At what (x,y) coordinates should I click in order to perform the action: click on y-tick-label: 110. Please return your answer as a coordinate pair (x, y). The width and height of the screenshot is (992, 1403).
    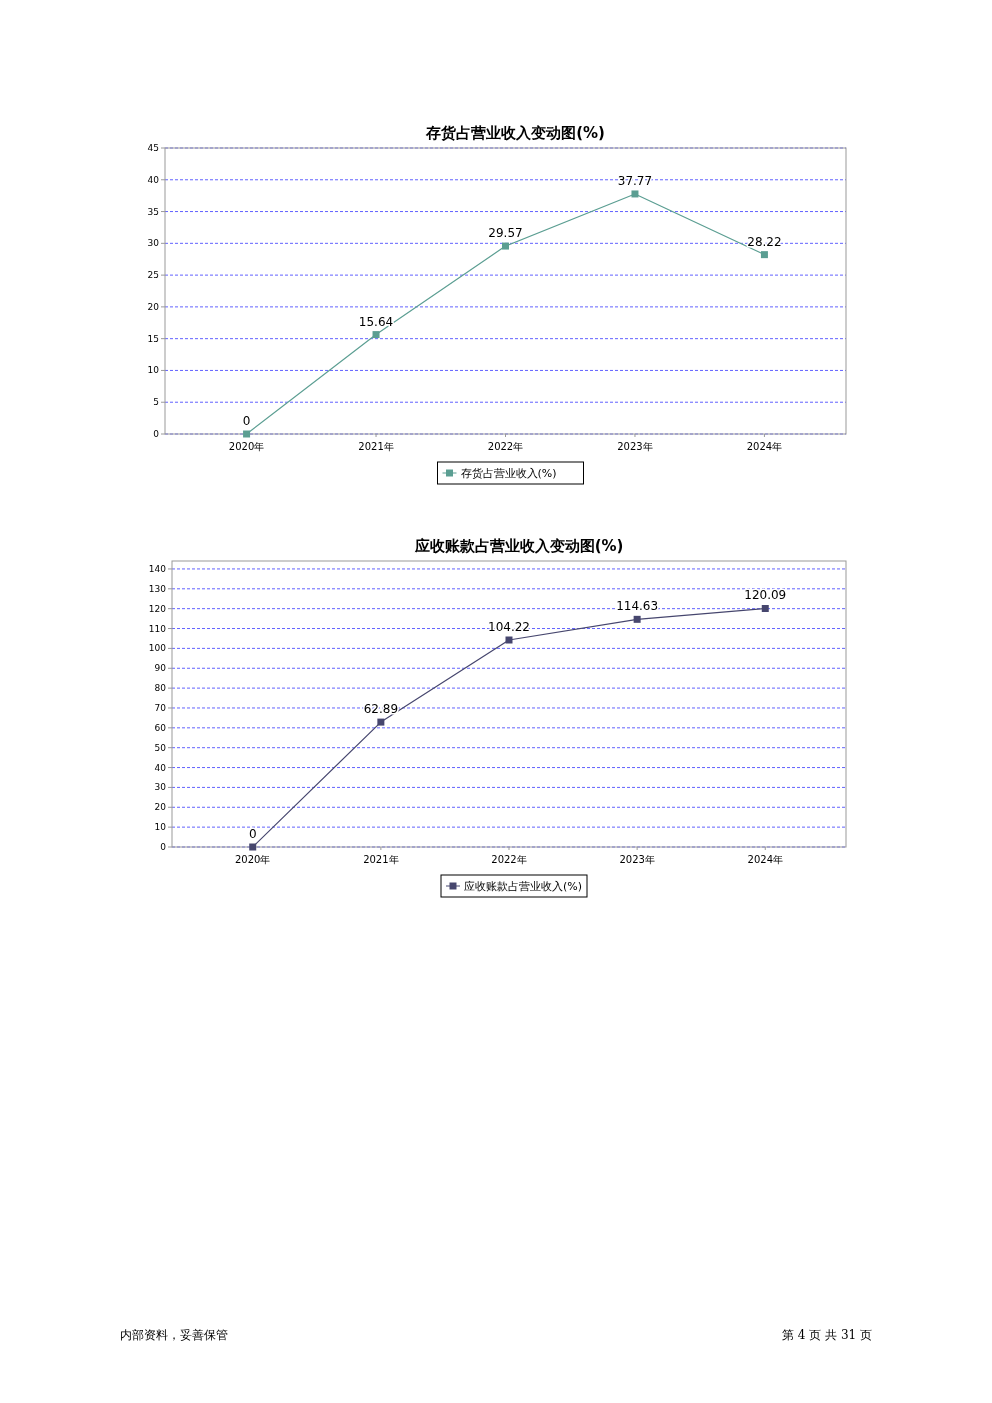
    Looking at the image, I should click on (157, 628).